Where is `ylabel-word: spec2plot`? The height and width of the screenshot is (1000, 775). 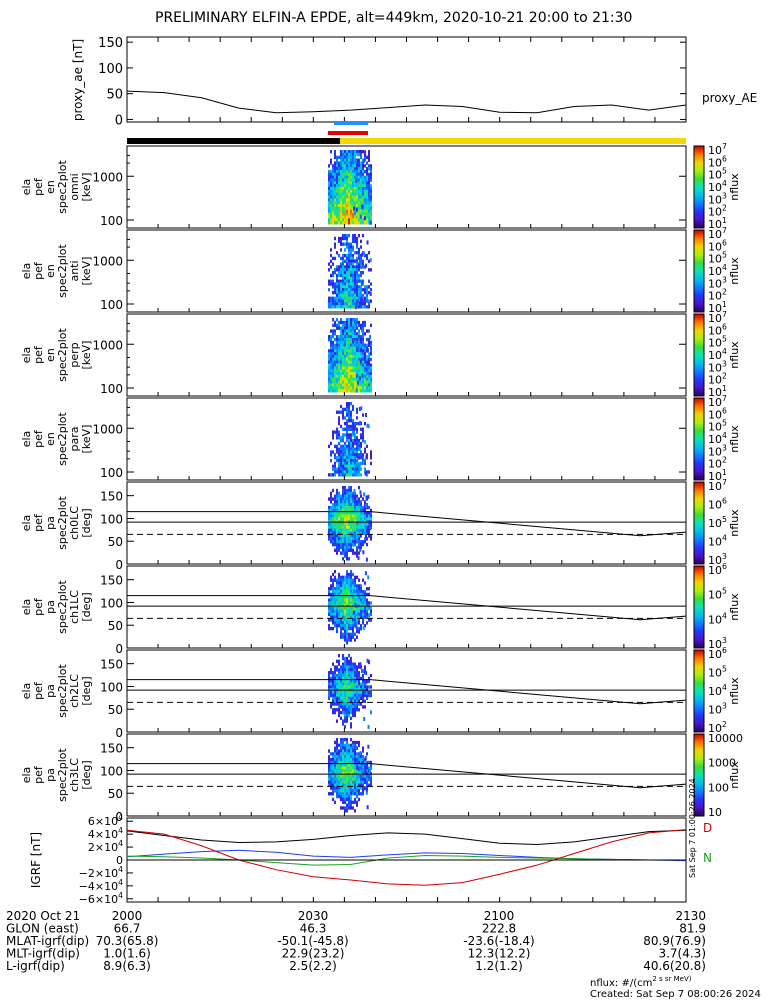 ylabel-word: spec2plot is located at coordinates (62, 775).